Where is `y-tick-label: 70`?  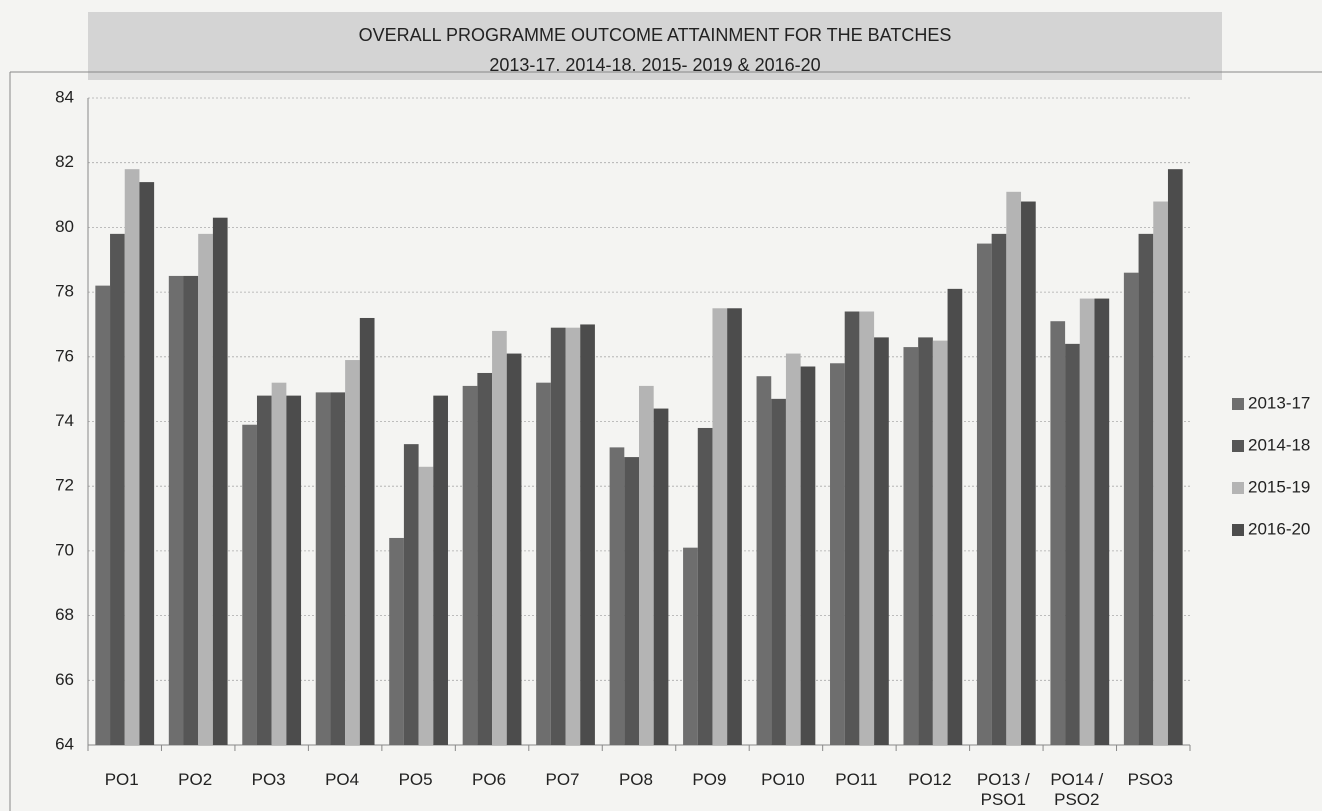
y-tick-label: 70 is located at coordinates (64, 549).